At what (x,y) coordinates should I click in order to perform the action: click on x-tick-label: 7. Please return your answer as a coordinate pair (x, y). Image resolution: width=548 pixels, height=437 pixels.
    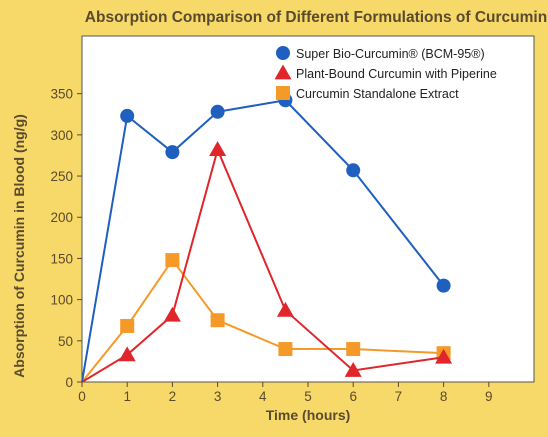
    Looking at the image, I should click on (399, 396).